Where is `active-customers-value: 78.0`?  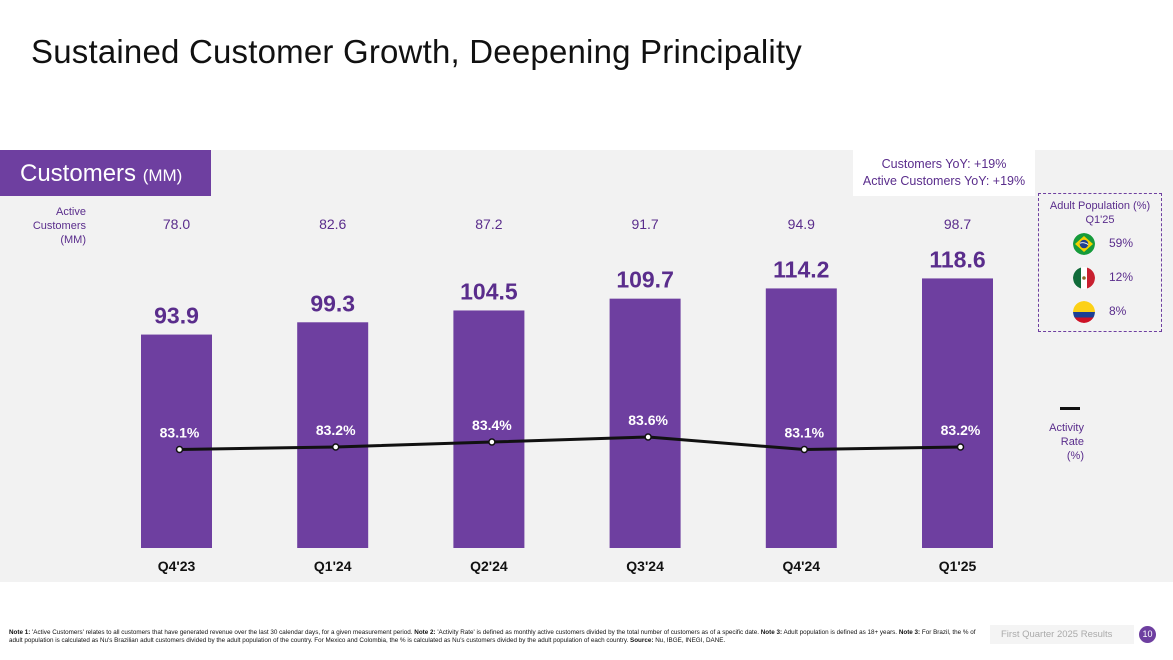 active-customers-value: 78.0 is located at coordinates (176, 224).